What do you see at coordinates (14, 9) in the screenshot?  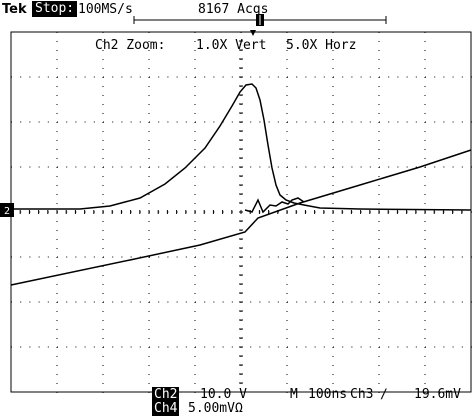 I see `brand-label: Tek` at bounding box center [14, 9].